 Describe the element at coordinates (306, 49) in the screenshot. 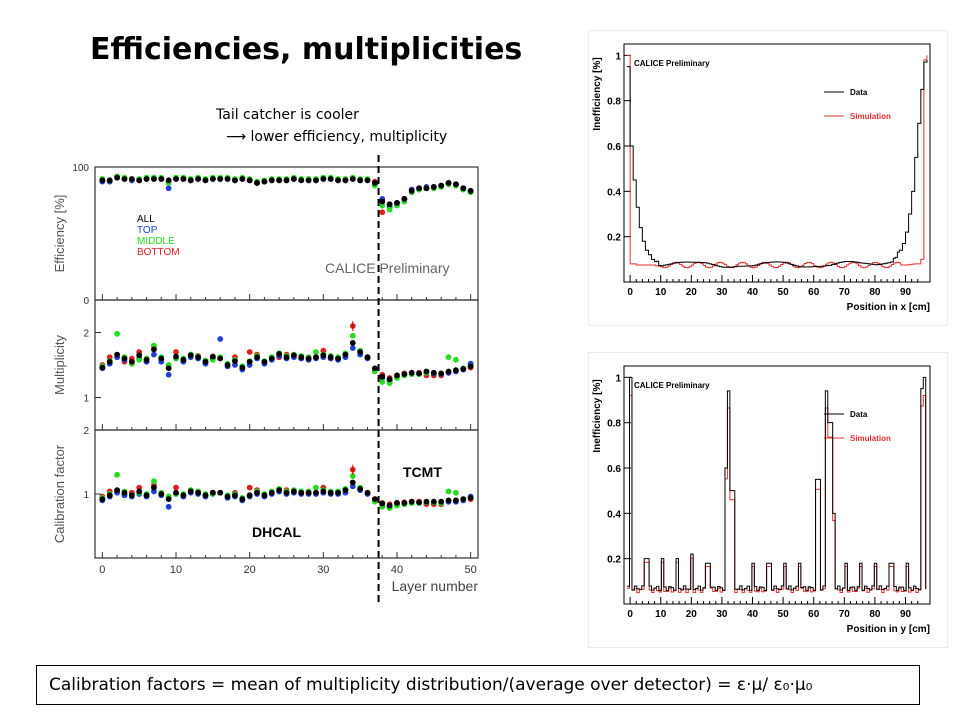

I see `slide-title: Efficiencies, multiplicities` at that location.